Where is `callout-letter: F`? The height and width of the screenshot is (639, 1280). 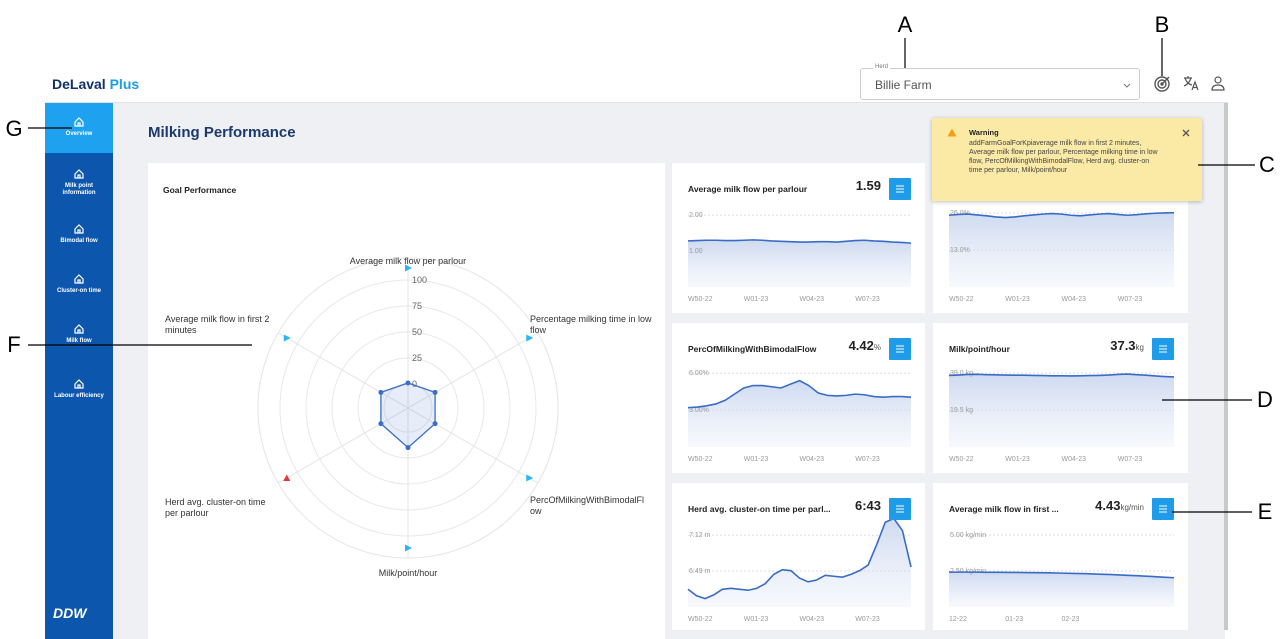
callout-letter: F is located at coordinates (13, 344).